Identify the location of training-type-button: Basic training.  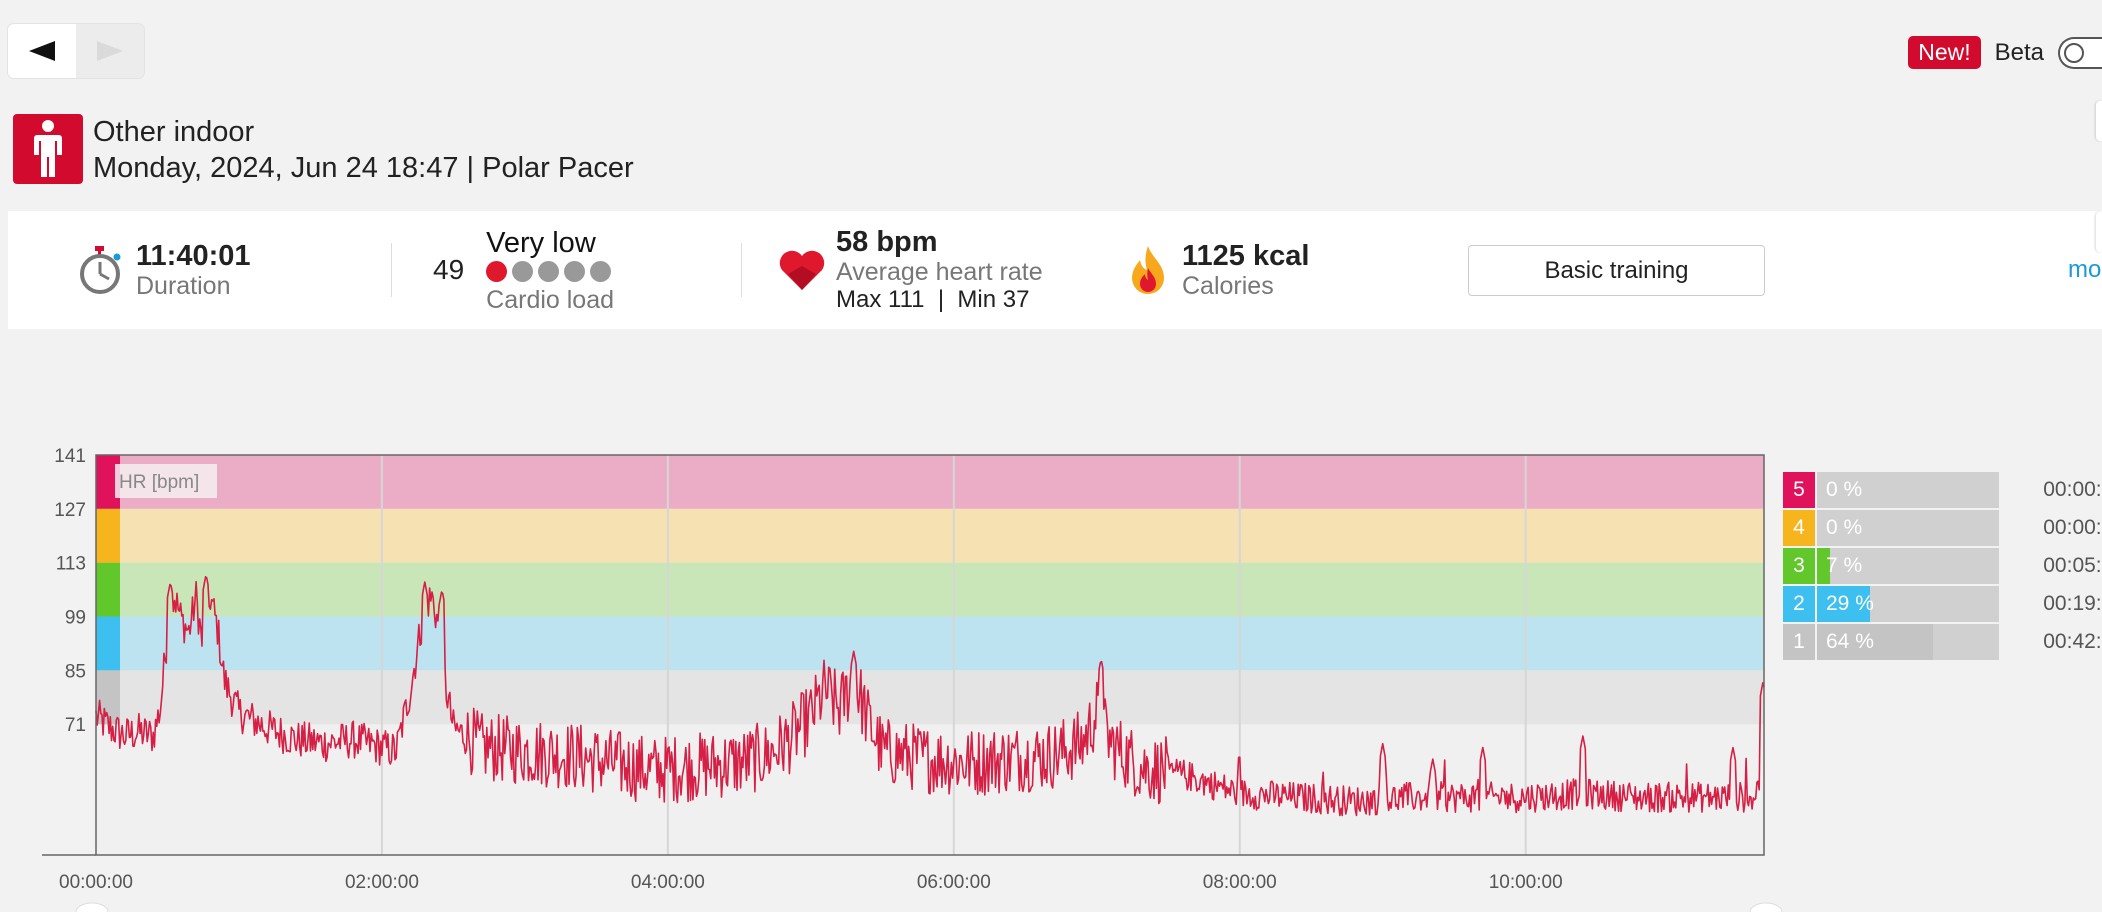
(1616, 270).